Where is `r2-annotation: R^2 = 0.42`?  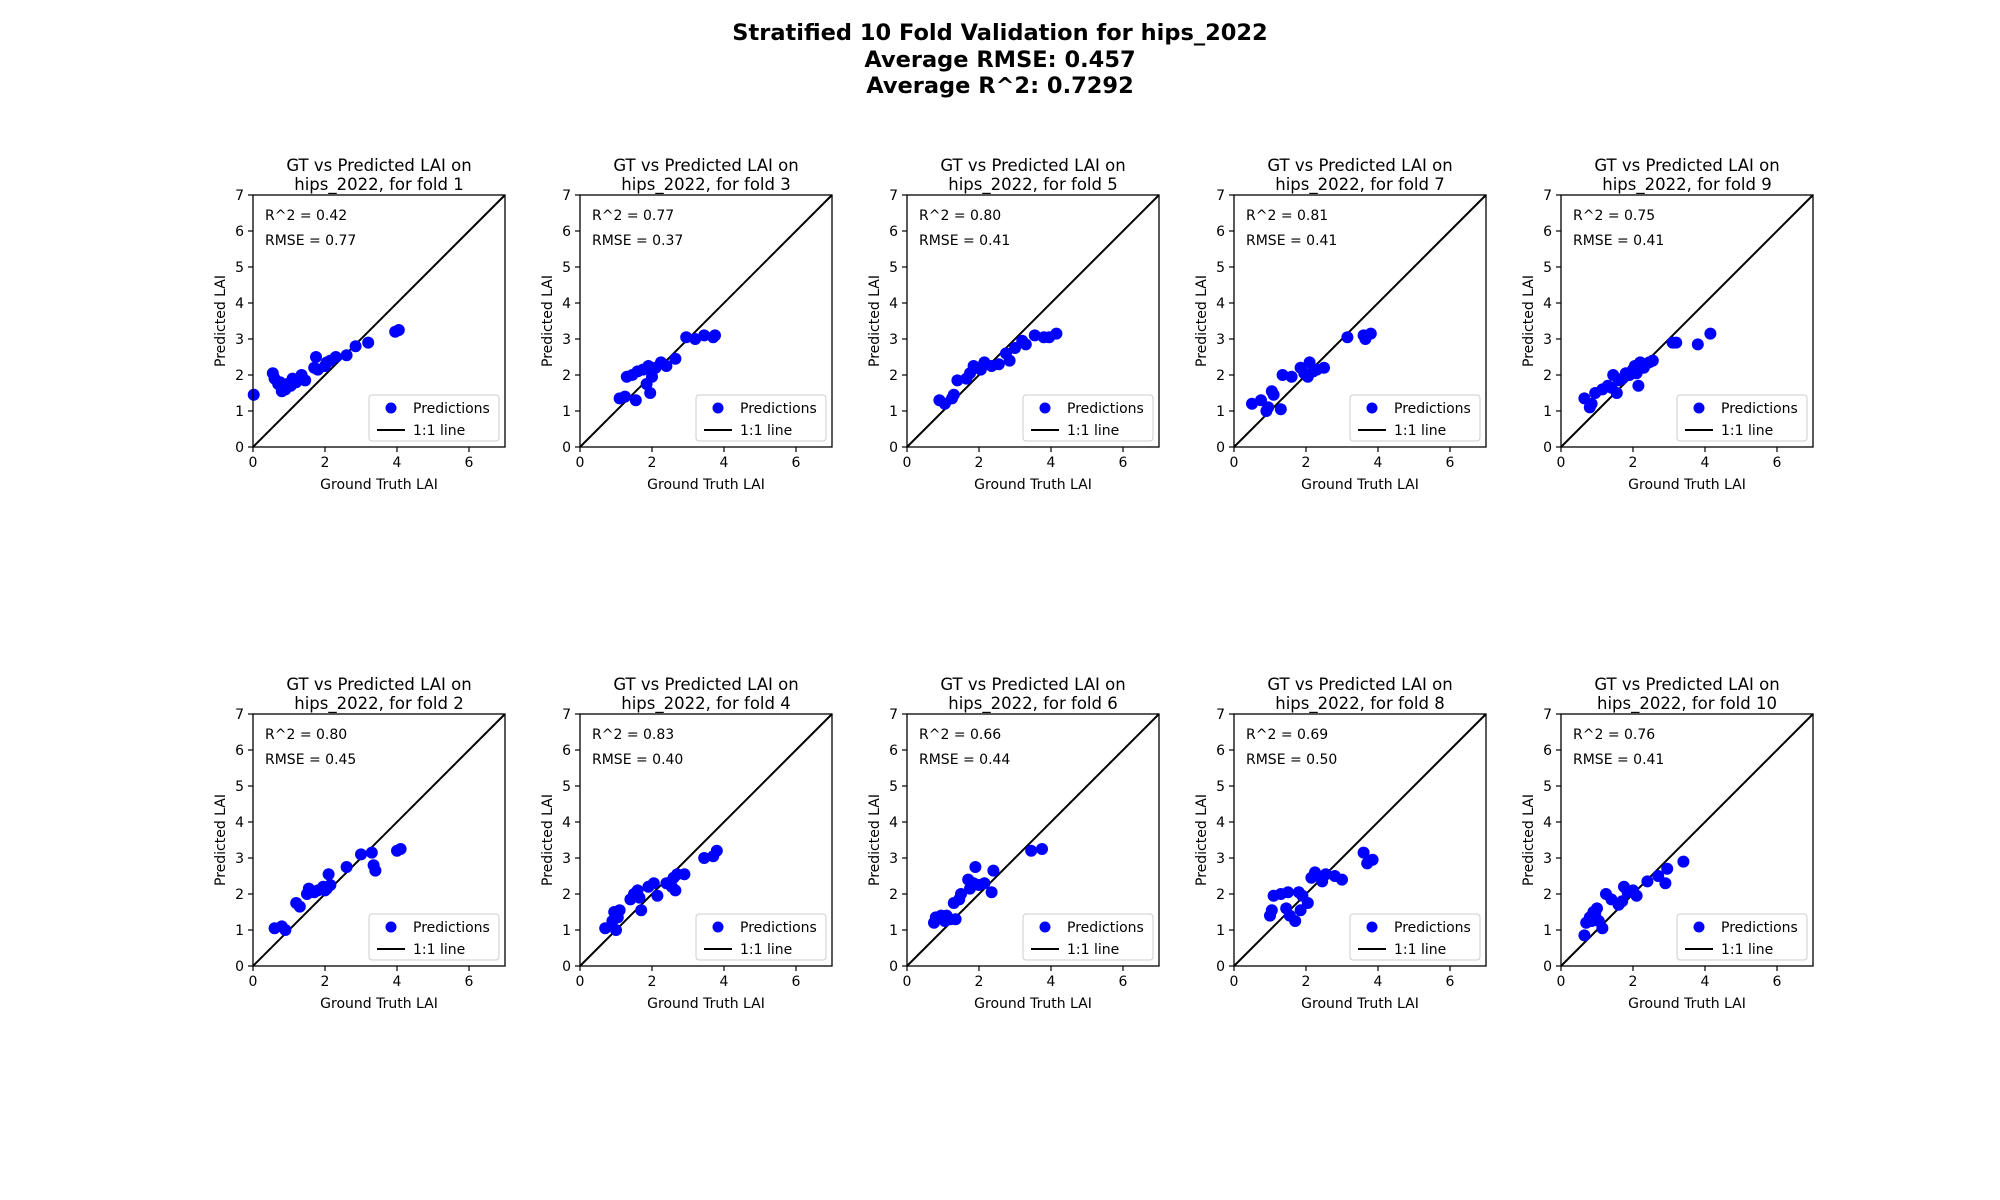 r2-annotation: R^2 = 0.42 is located at coordinates (306, 216).